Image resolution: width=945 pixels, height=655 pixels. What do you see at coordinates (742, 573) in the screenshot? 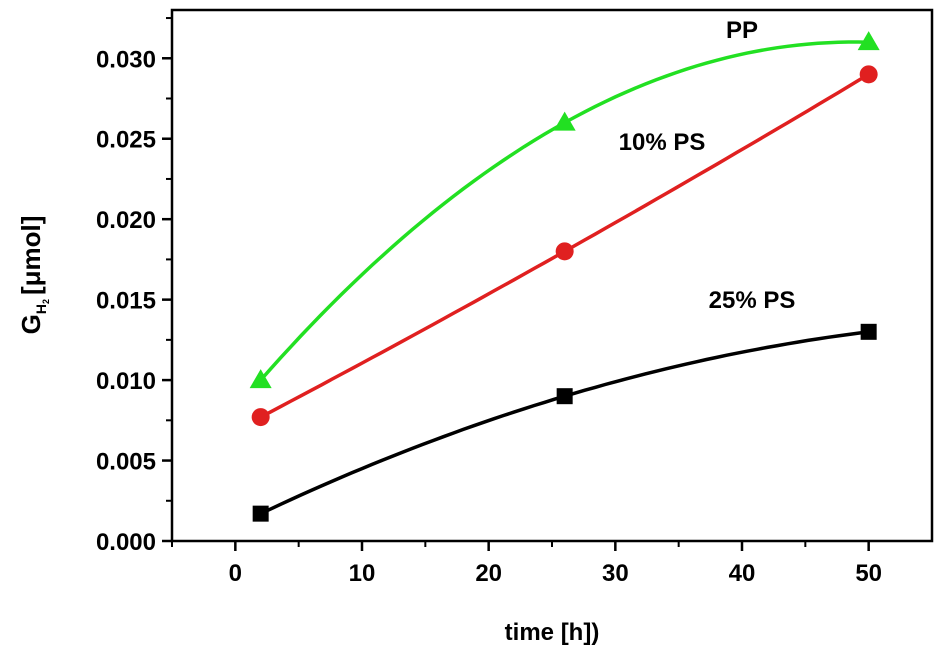
I see `x-tick-label: 40` at bounding box center [742, 573].